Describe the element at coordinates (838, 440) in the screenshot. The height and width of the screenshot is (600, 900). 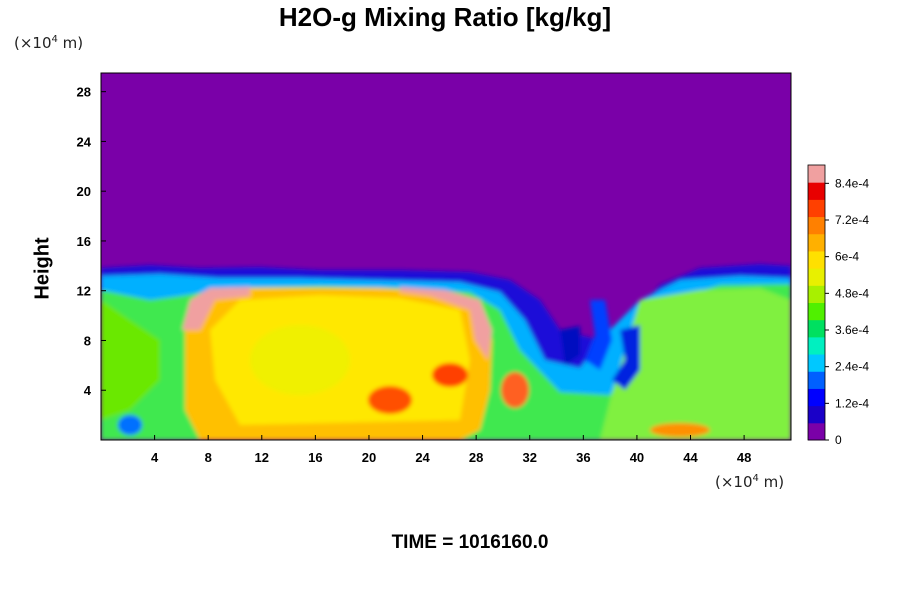
I see `colorbar-tick-label: 0` at that location.